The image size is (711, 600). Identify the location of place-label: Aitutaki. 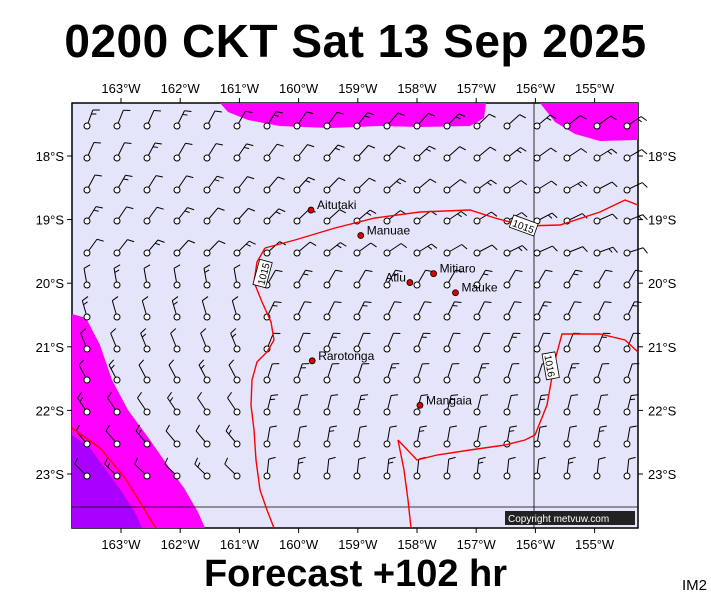
(336, 205).